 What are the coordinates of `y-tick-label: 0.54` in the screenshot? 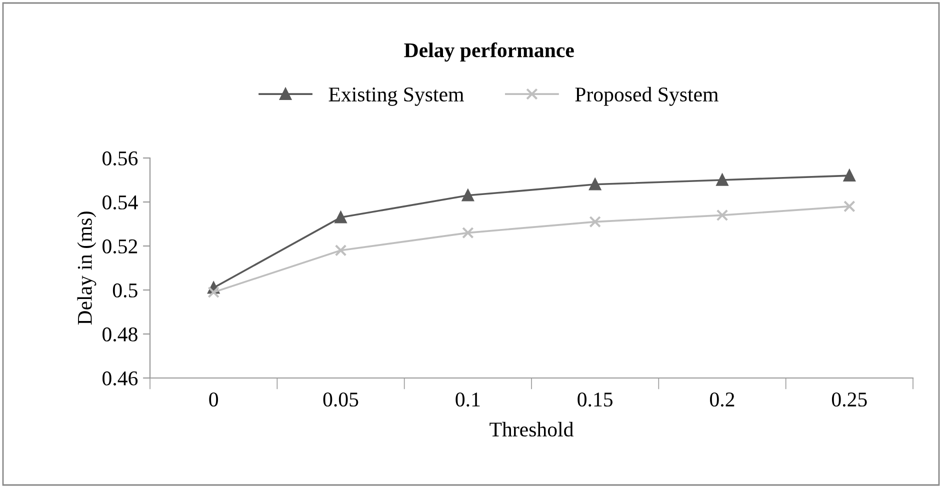 It's located at (120, 202).